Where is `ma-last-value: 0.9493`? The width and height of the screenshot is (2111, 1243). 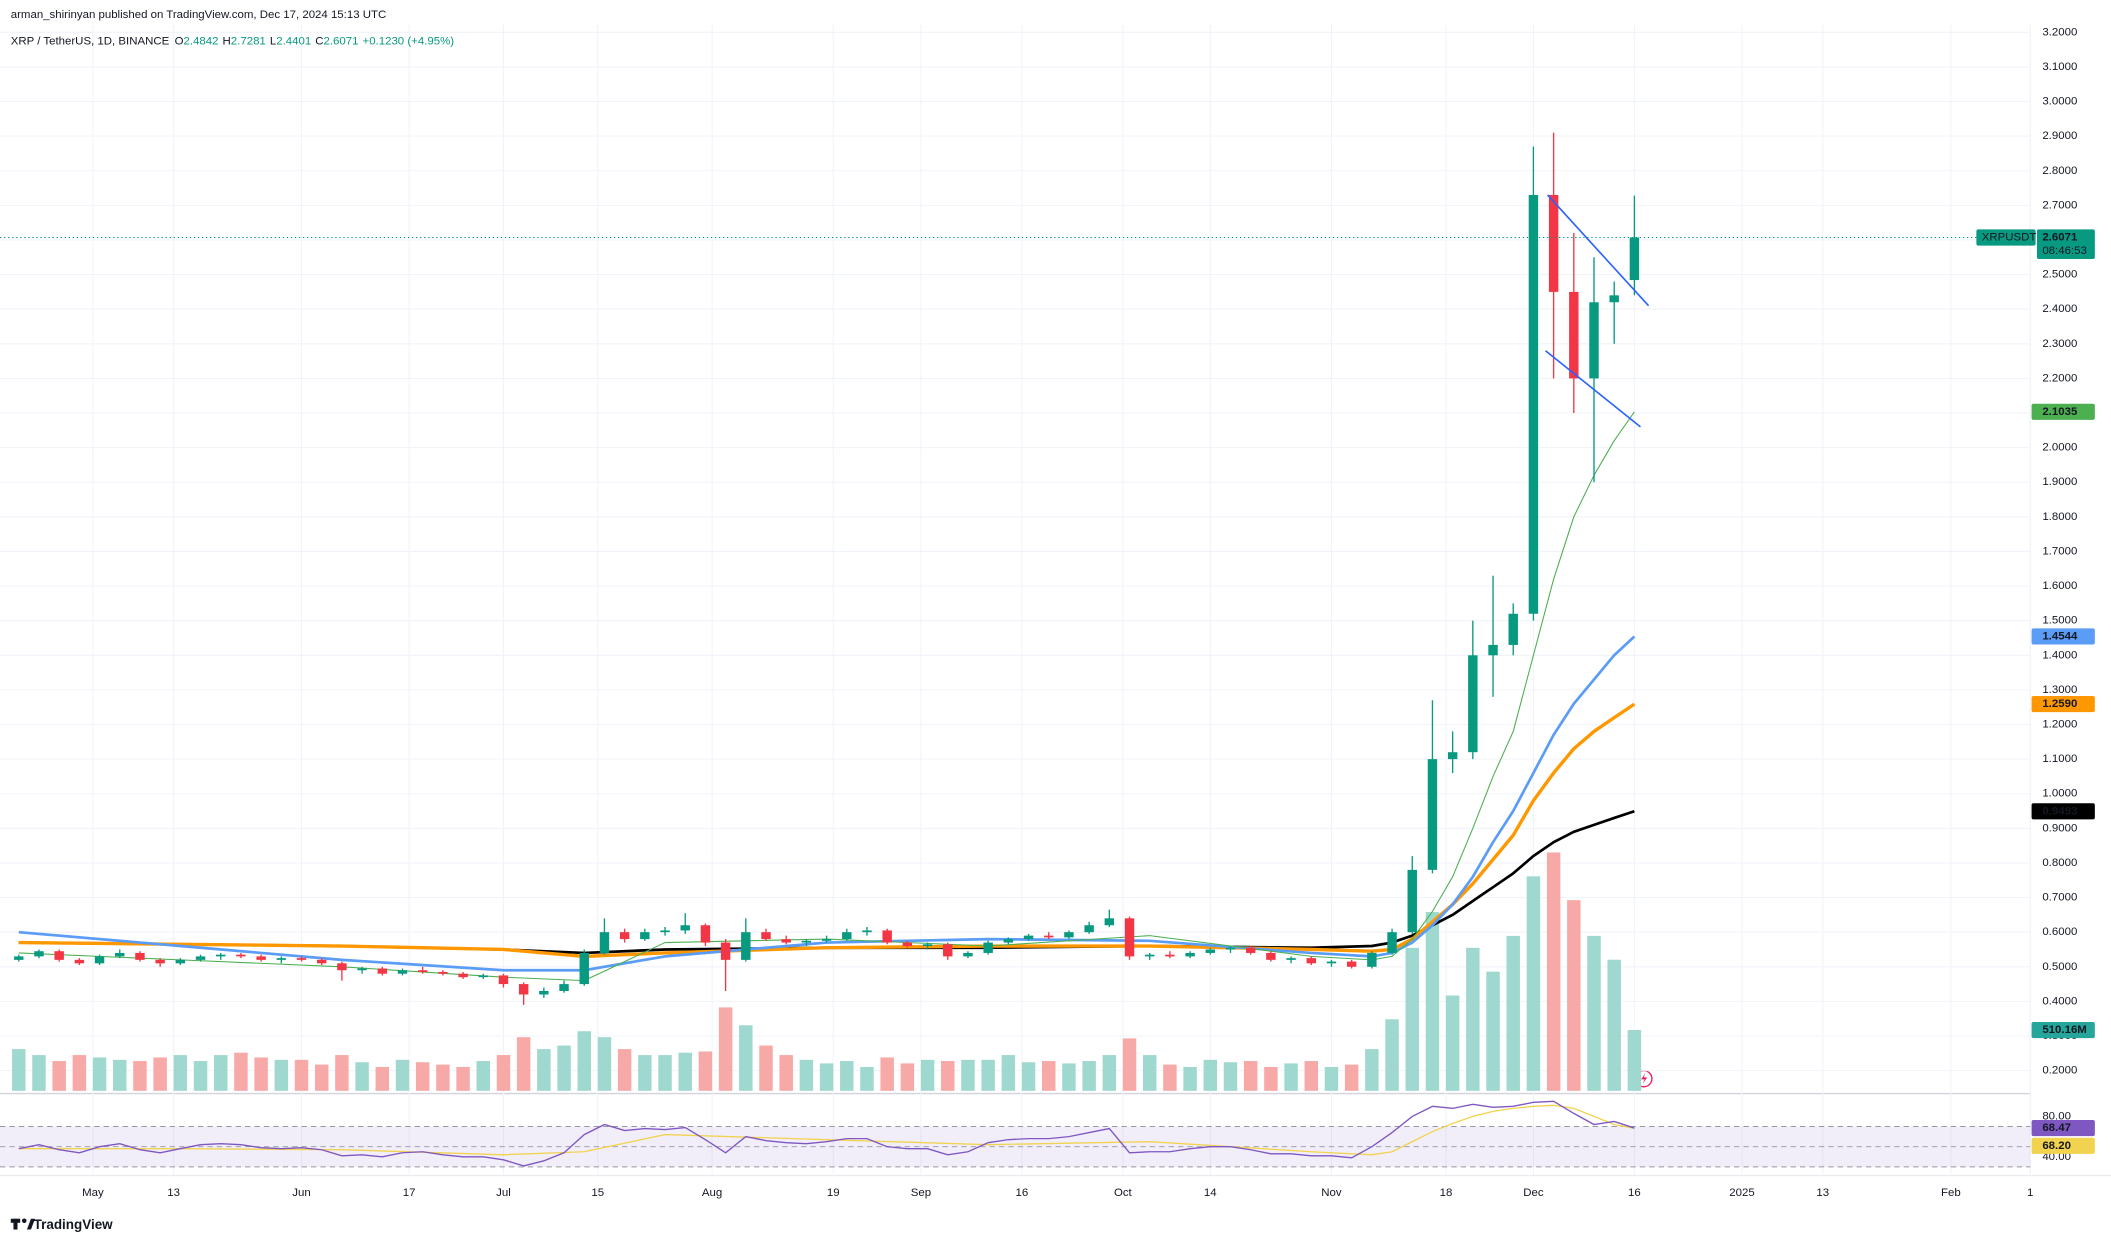
ma-last-value: 0.9493 is located at coordinates (2059, 811).